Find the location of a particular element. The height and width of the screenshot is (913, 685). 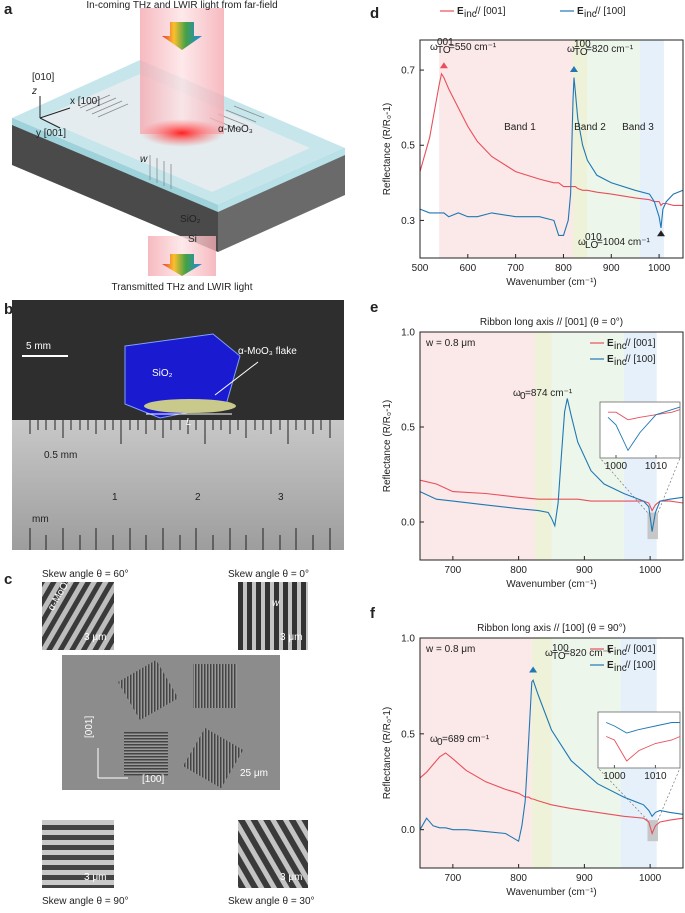

skew-label: Skew angle θ = 30° is located at coordinates (271, 901).